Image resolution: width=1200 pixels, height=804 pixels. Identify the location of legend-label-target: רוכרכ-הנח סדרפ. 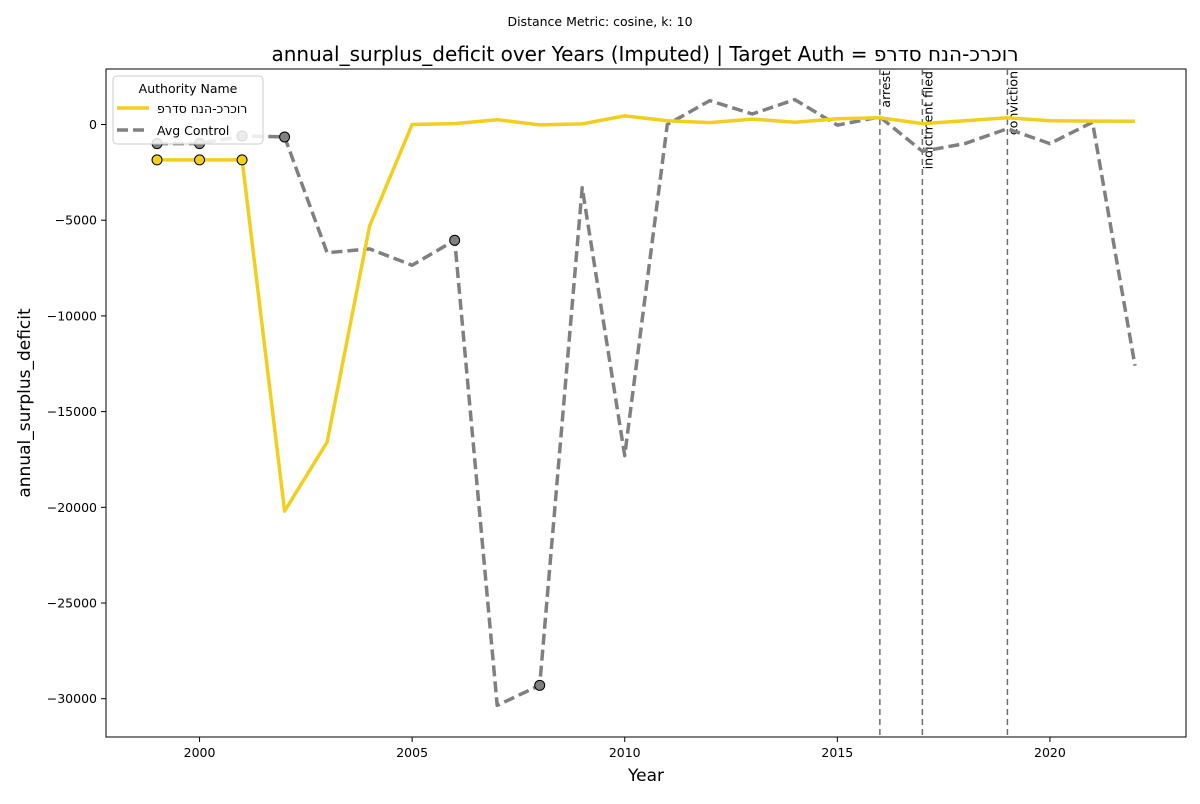
(202, 108).